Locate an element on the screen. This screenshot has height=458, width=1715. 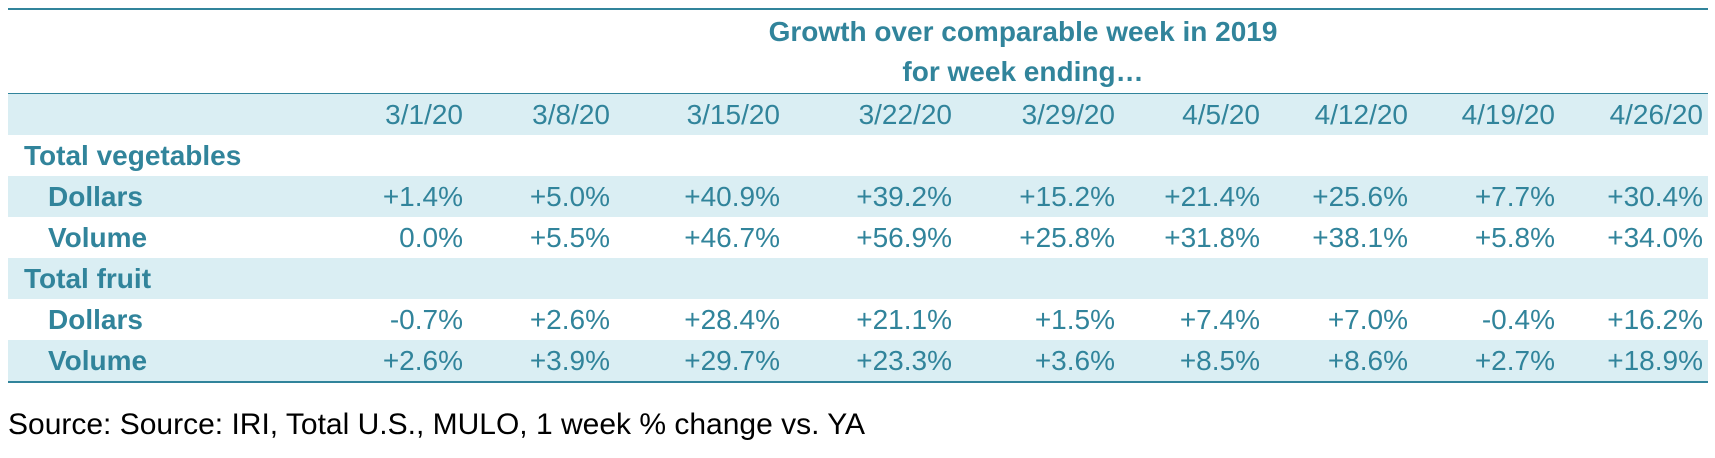
table-cell: +25.6% is located at coordinates (1360, 196).